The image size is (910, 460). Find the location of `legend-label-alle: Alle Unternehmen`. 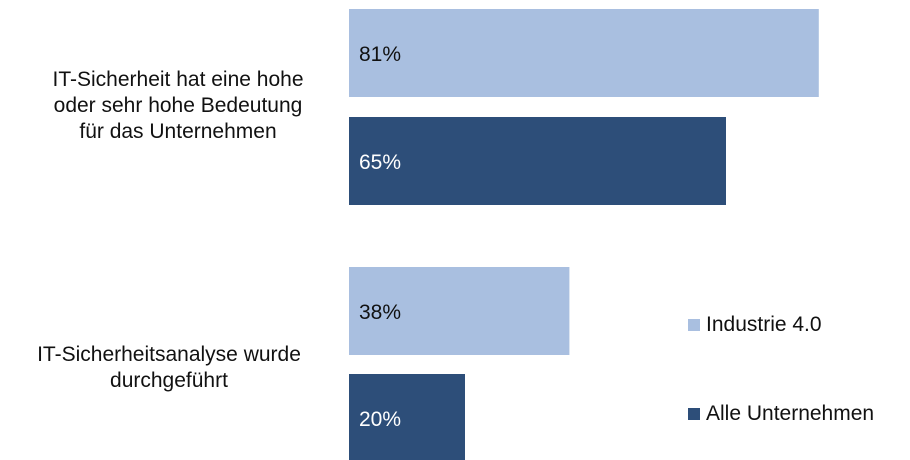

legend-label-alle: Alle Unternehmen is located at coordinates (790, 413).